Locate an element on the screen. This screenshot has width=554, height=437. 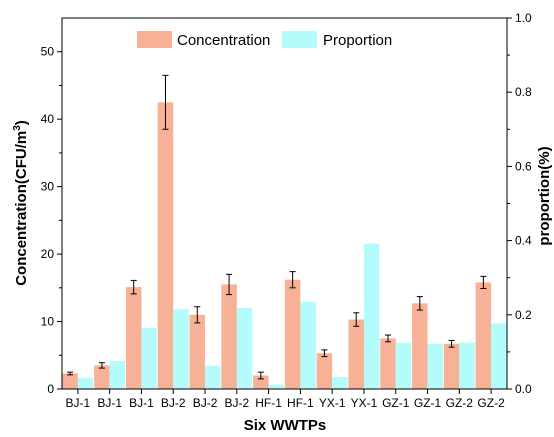
y-right-tick-label: 0.8 is located at coordinates (523, 92).